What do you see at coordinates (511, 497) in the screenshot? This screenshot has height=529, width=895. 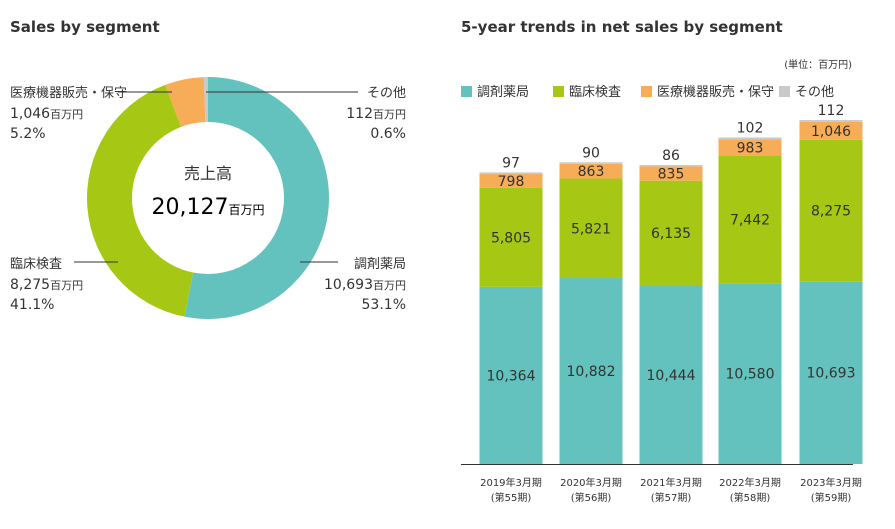 I see `x-tick-sublabel-0: (第55期)` at bounding box center [511, 497].